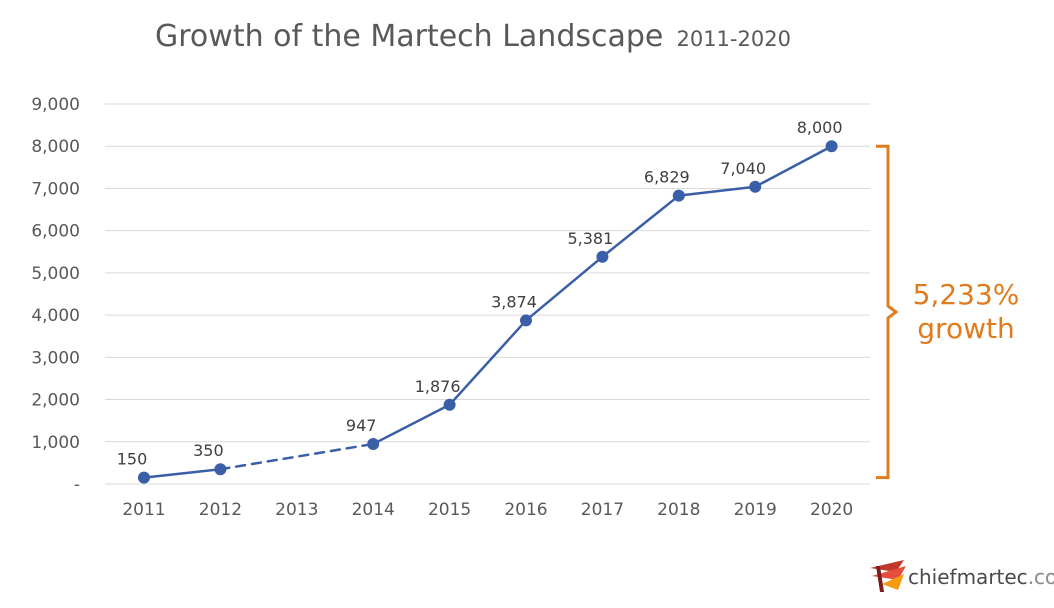 The height and width of the screenshot is (608, 1054). I want to click on chiefmartec-logo: chiefmartec.com, so click(962, 576).